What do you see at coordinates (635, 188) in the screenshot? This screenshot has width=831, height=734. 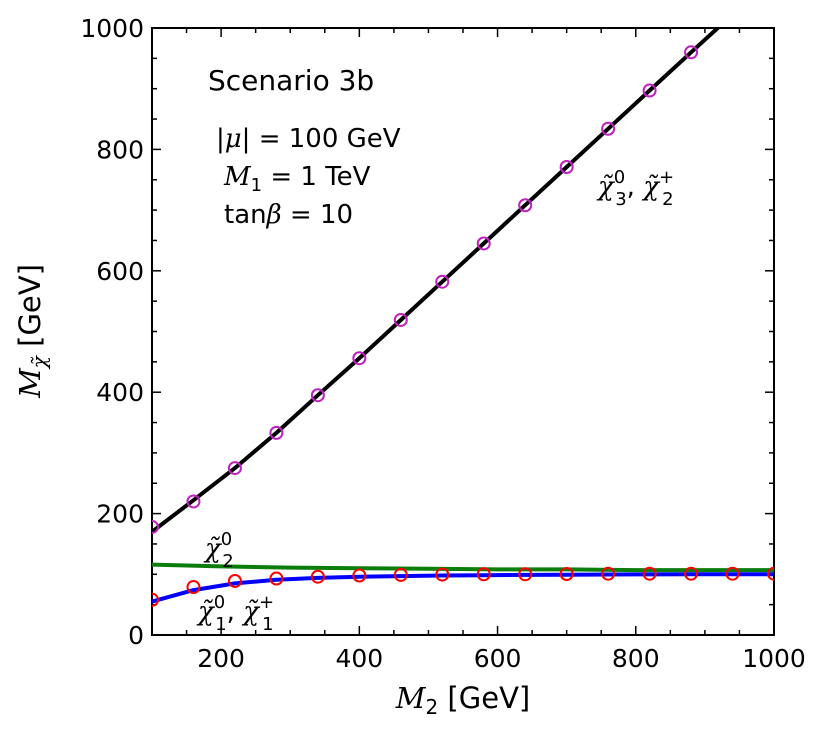 I see `label-heavy: χ̃0 3, χ̃+ 2` at bounding box center [635, 188].